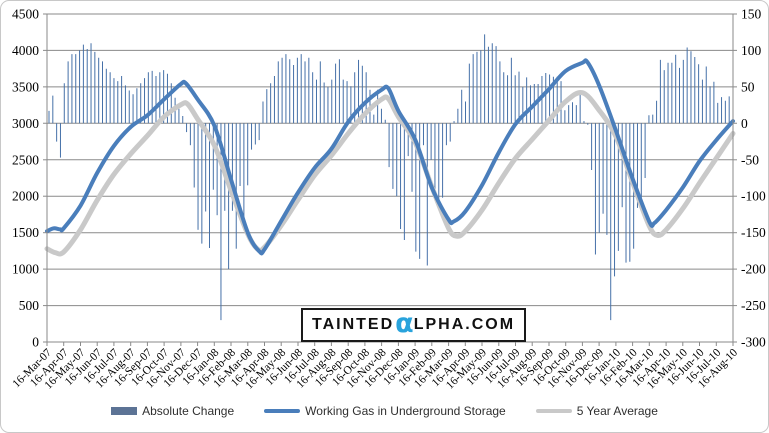  I want to click on y-right-tick-label: -150, so click(753, 232).